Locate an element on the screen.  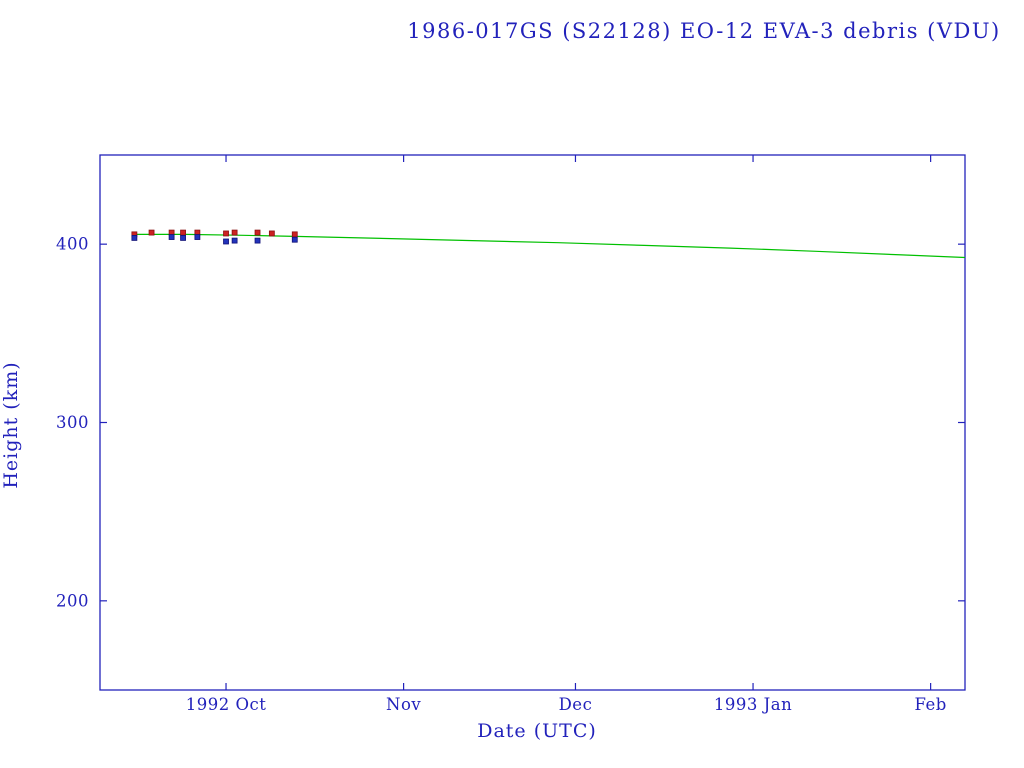
x-tick-label: Nov is located at coordinates (403, 704).